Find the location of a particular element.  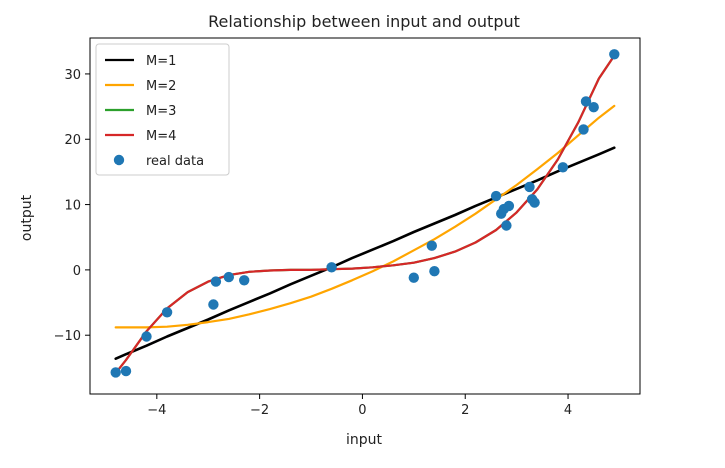

y-tick-label: 10 is located at coordinates (72, 206).